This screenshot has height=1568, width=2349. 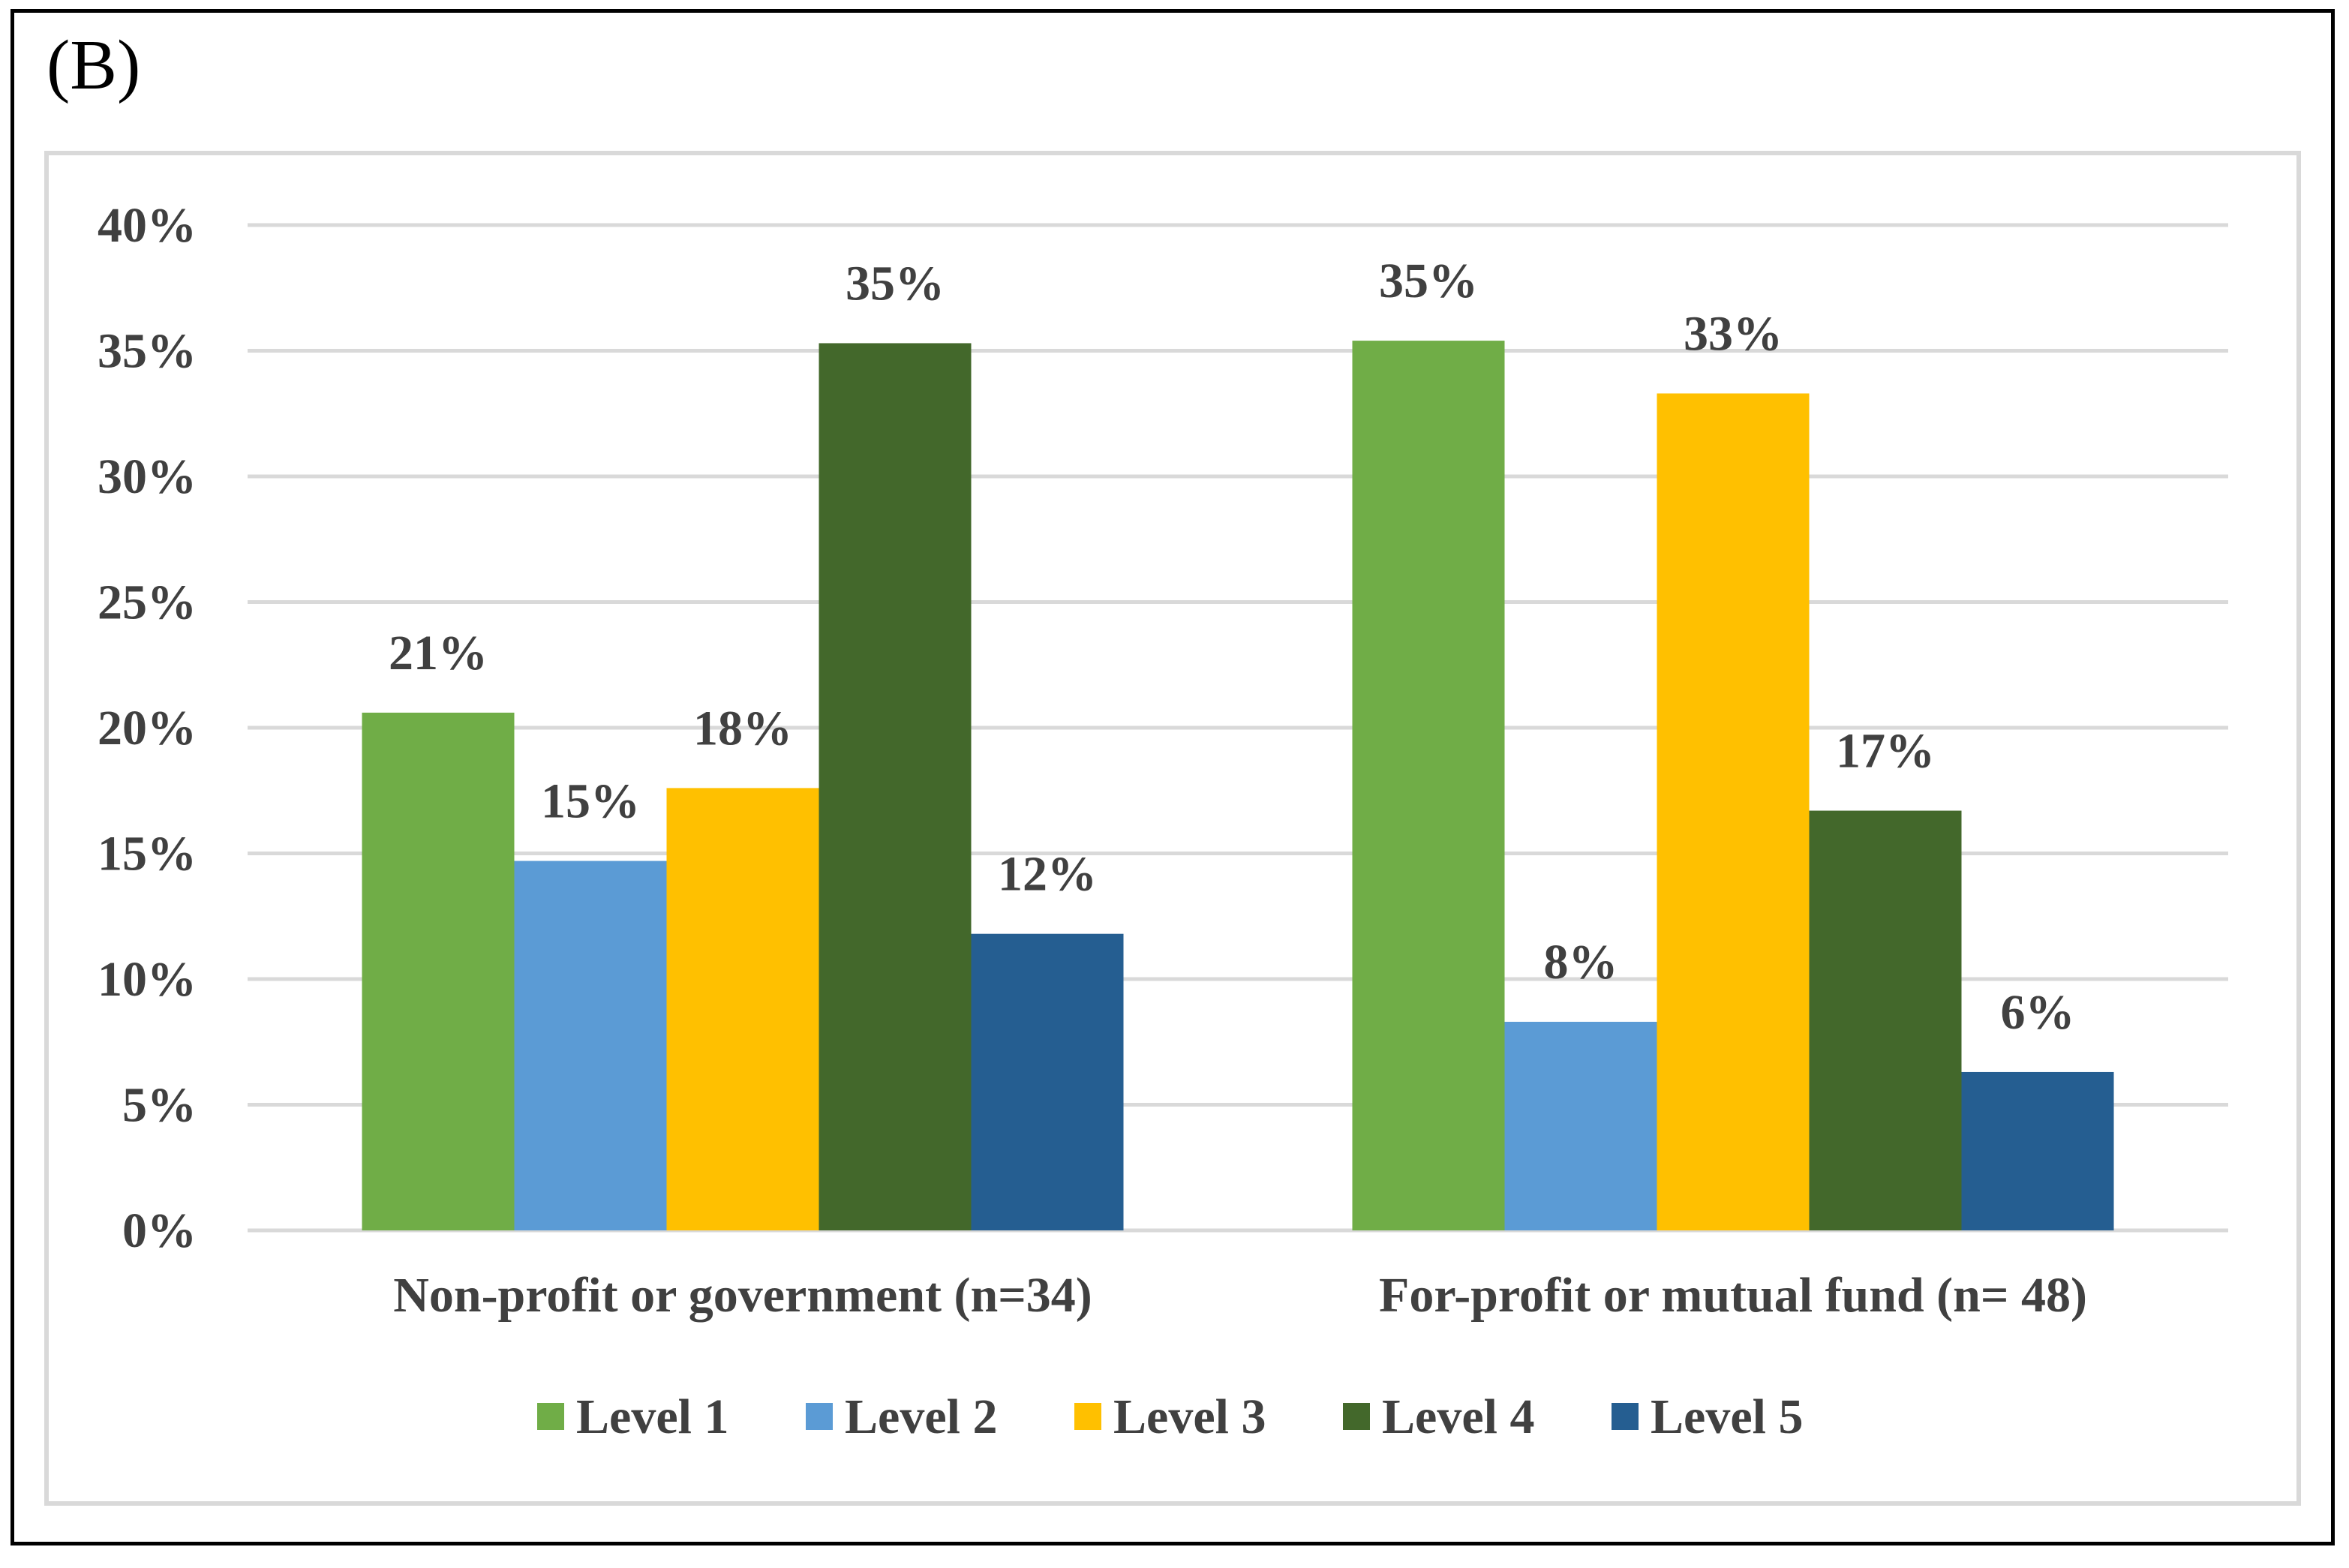 I want to click on y-tick-label: 20%, so click(x=147, y=728).